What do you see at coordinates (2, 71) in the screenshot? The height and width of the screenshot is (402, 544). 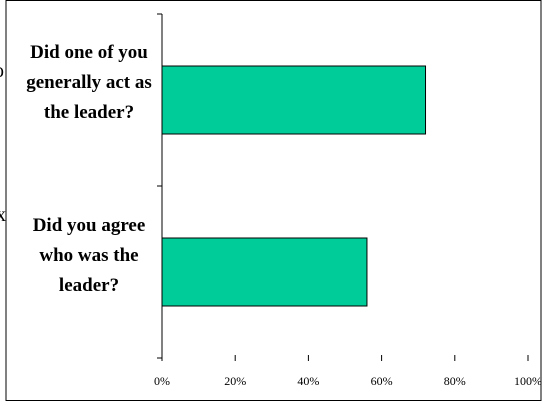 I see `clipped-glyph-top: o` at bounding box center [2, 71].